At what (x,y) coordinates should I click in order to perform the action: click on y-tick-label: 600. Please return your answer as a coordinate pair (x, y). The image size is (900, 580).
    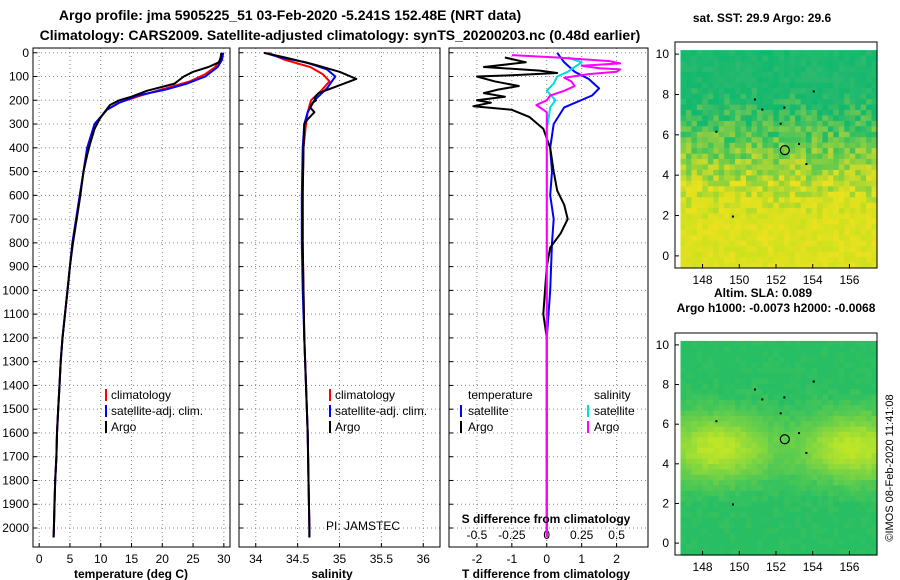
    Looking at the image, I should click on (19, 195).